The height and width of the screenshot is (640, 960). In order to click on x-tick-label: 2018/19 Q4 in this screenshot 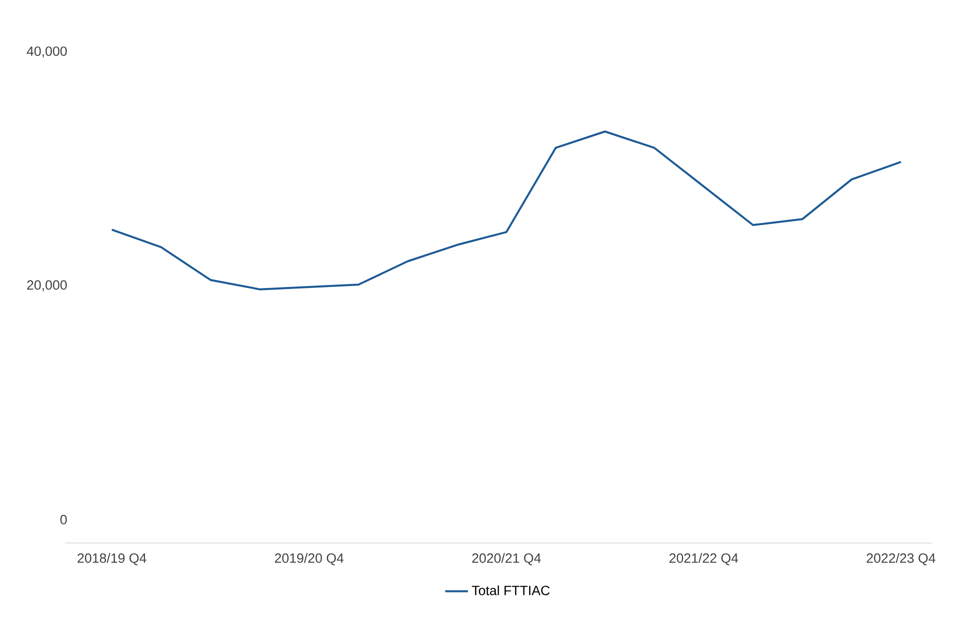, I will do `click(112, 559)`.